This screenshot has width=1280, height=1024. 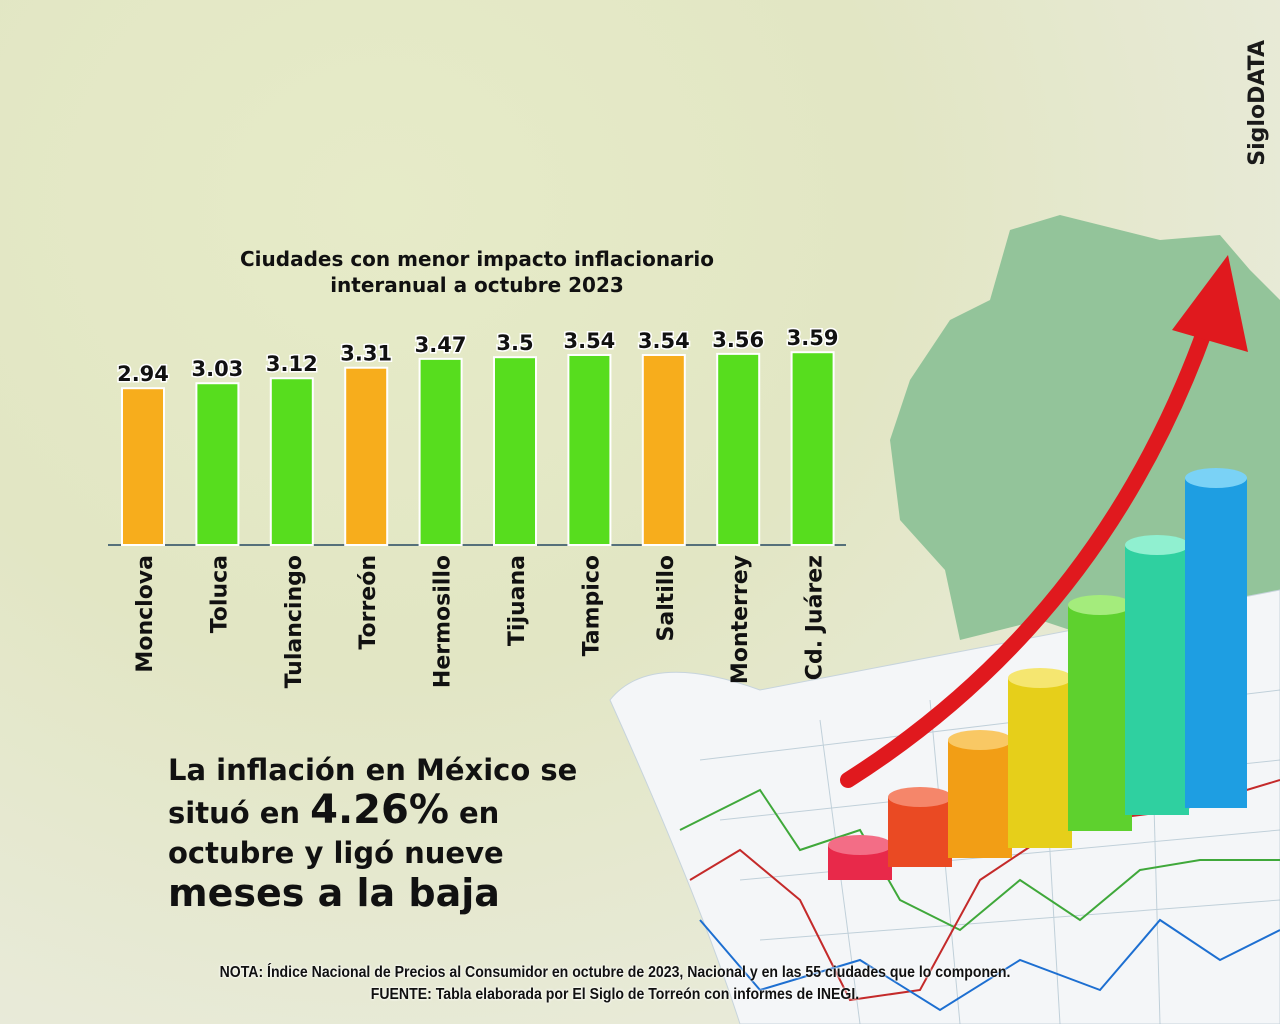 I want to click on category-label: Cd. Juárez, so click(x=815, y=617).